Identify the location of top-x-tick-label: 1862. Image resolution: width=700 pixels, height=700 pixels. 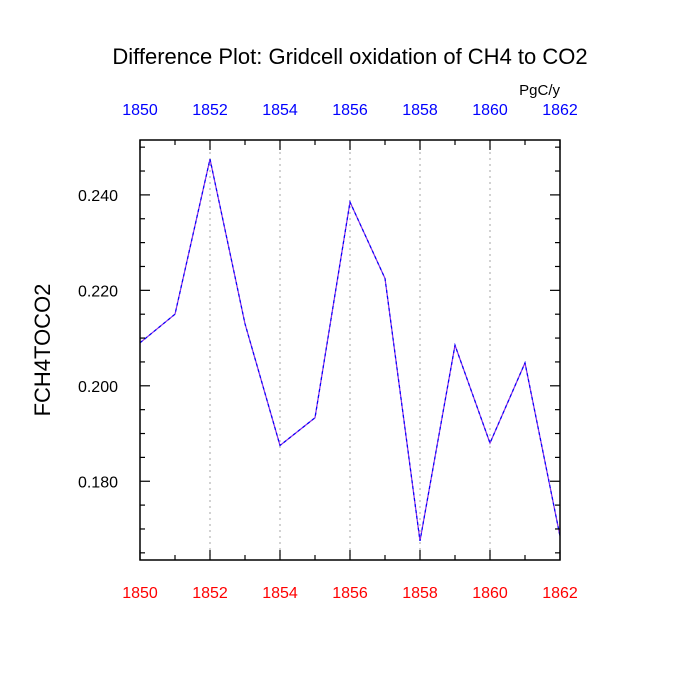
(560, 110).